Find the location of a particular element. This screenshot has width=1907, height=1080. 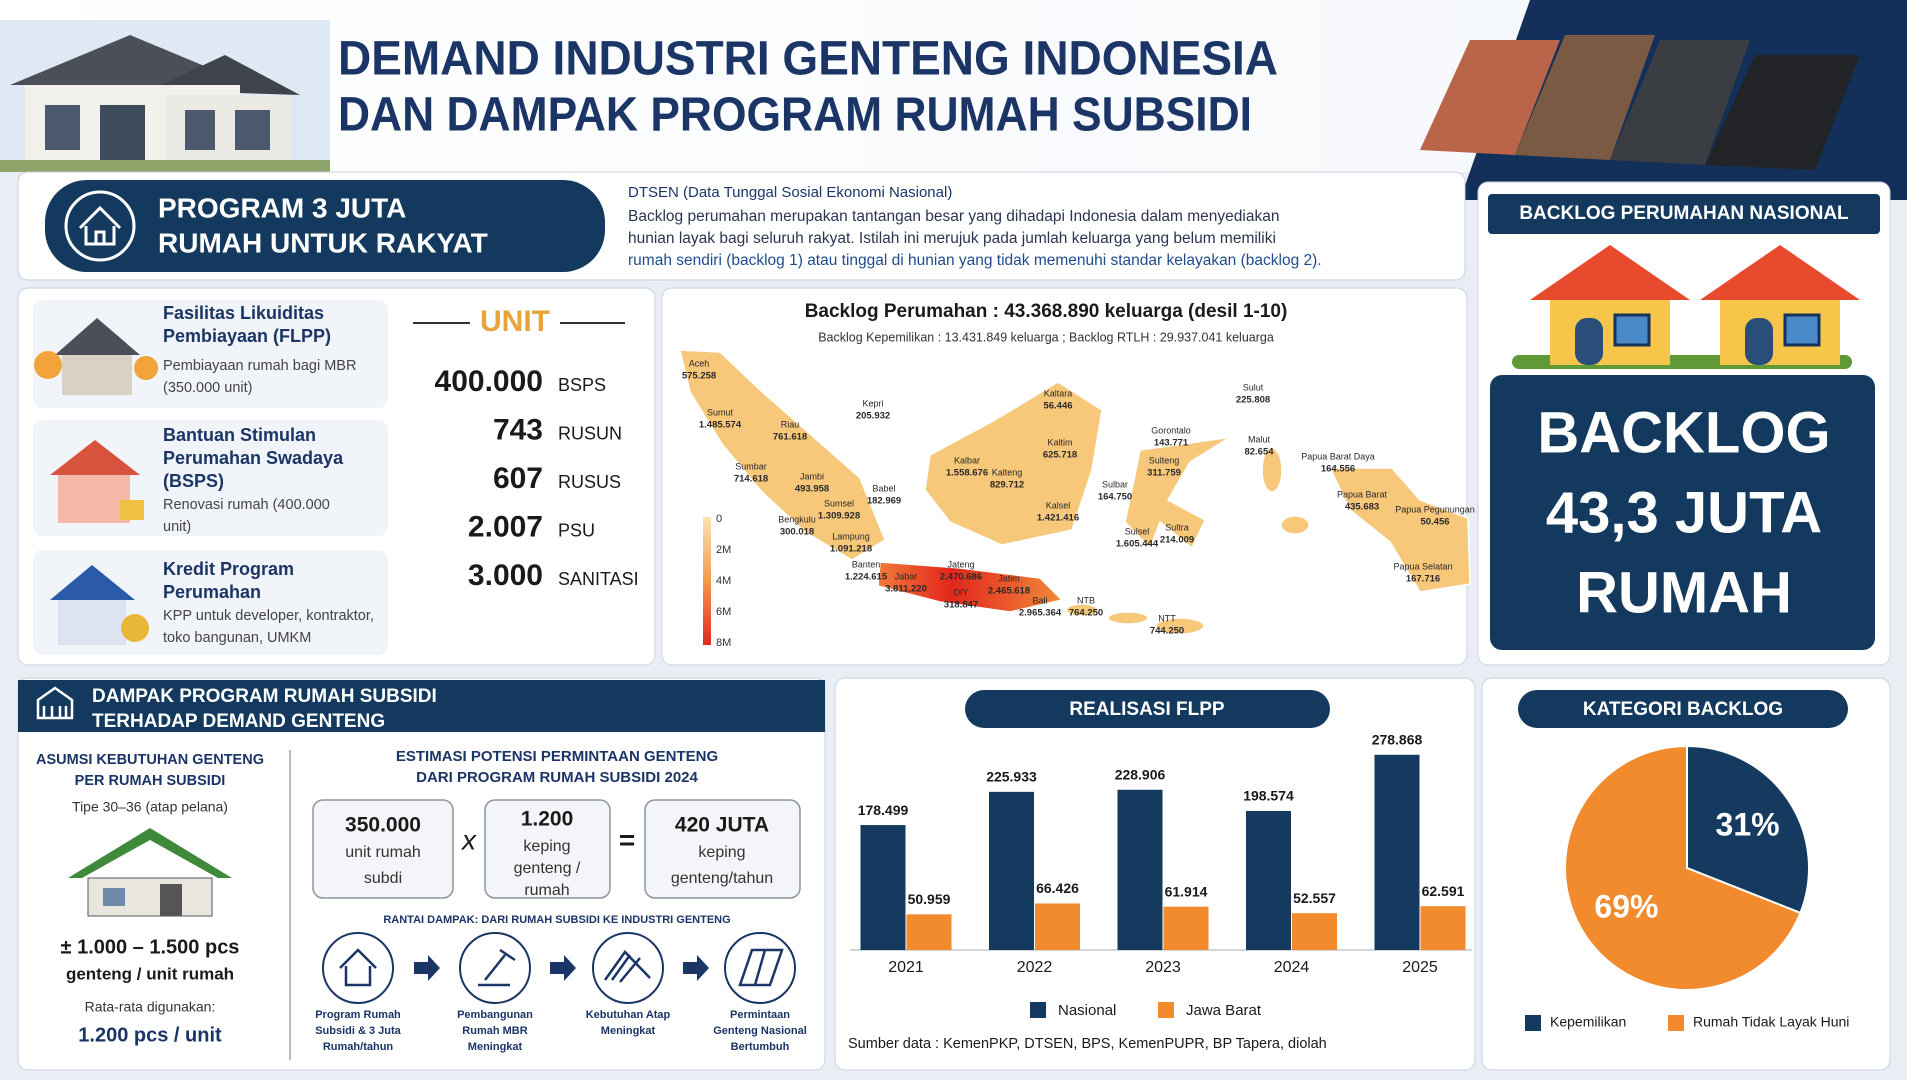

chart-title: REALISASI FLPP is located at coordinates (1147, 709).